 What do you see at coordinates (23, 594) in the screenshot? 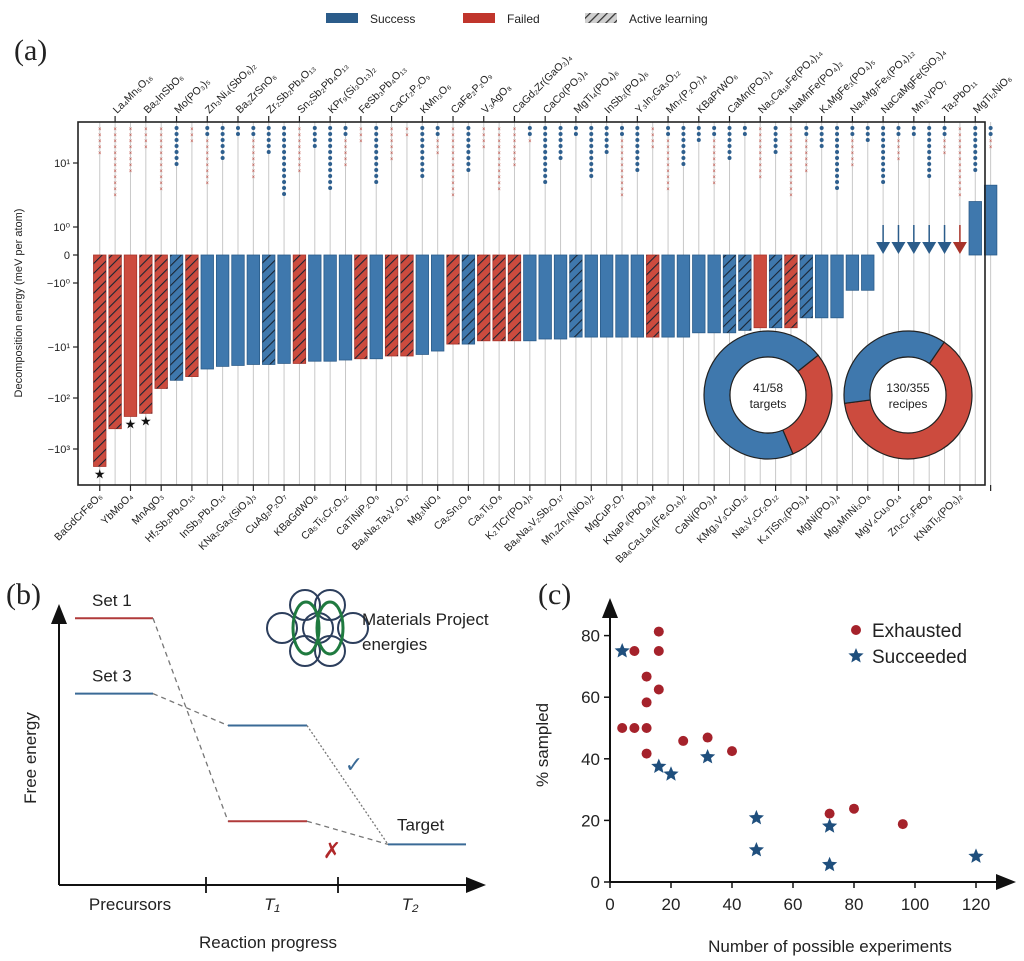
I see `panel-label-b: (b)` at bounding box center [23, 594].